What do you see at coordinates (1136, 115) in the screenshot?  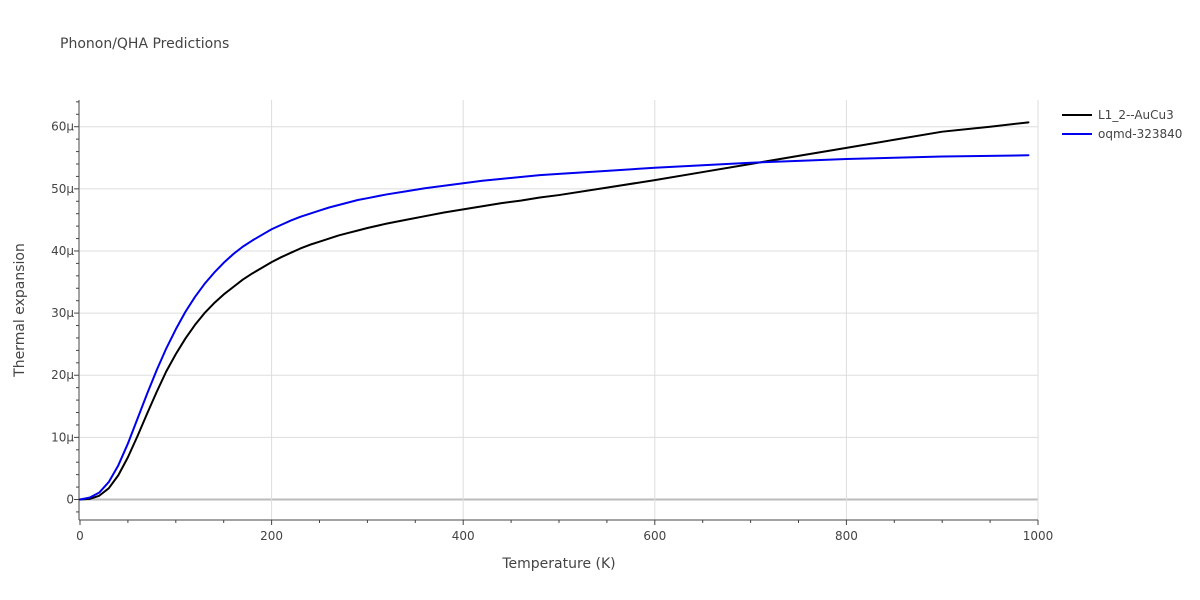 I see `legend-label: L1_2--AuCu3` at bounding box center [1136, 115].